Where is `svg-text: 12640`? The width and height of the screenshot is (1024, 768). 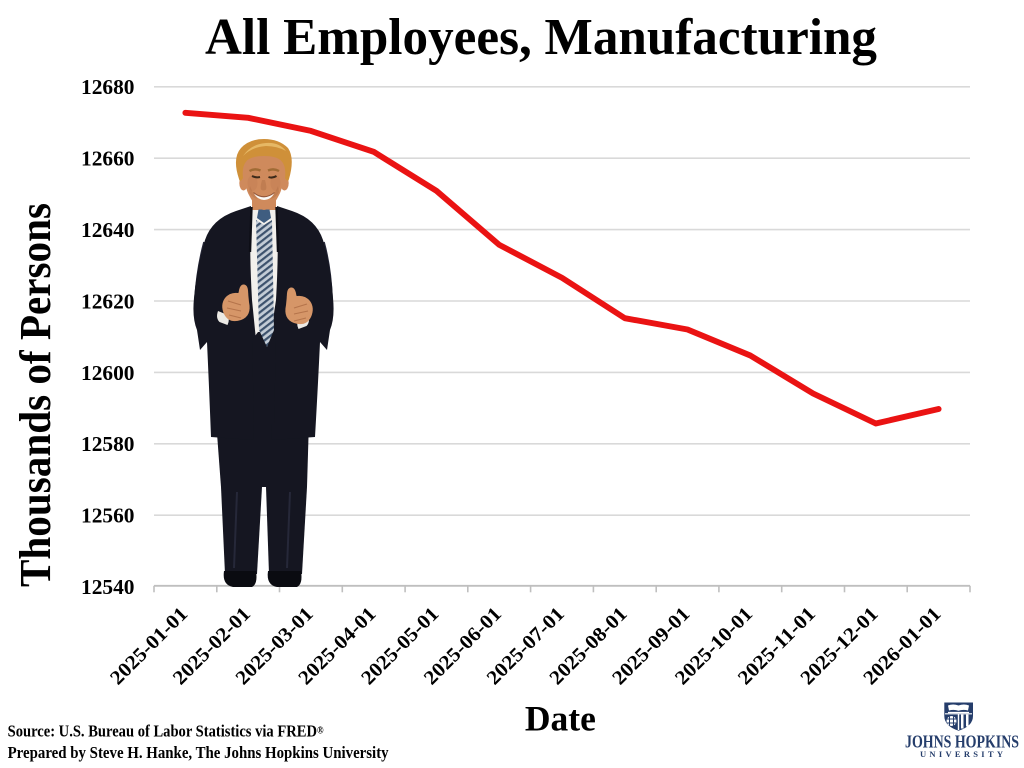 svg-text: 12640 is located at coordinates (108, 230).